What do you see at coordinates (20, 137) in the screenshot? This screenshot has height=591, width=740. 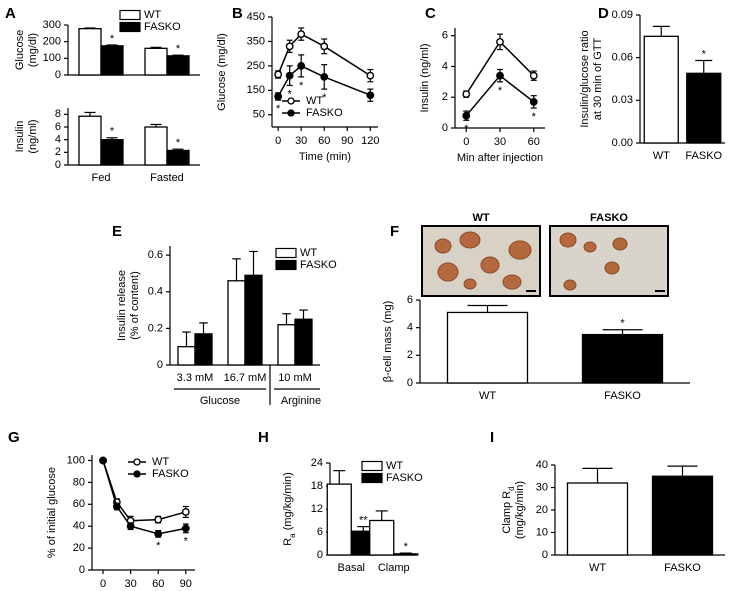 I see `y-axis-label: Insulin` at bounding box center [20, 137].